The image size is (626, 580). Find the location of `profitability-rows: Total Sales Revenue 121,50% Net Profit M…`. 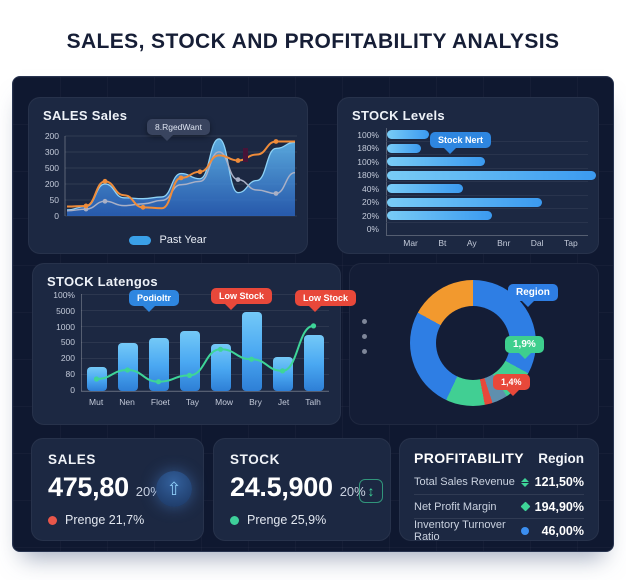

profitability-rows: Total Sales Revenue 121,50% Net Profit M… is located at coordinates (499, 506).